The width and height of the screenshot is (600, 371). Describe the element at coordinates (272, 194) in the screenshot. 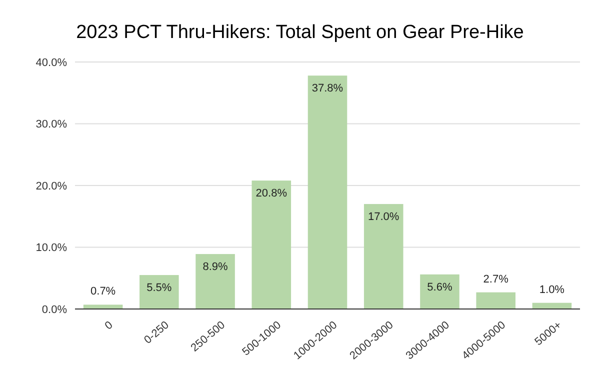

I see `data-label: 20.8%` at that location.